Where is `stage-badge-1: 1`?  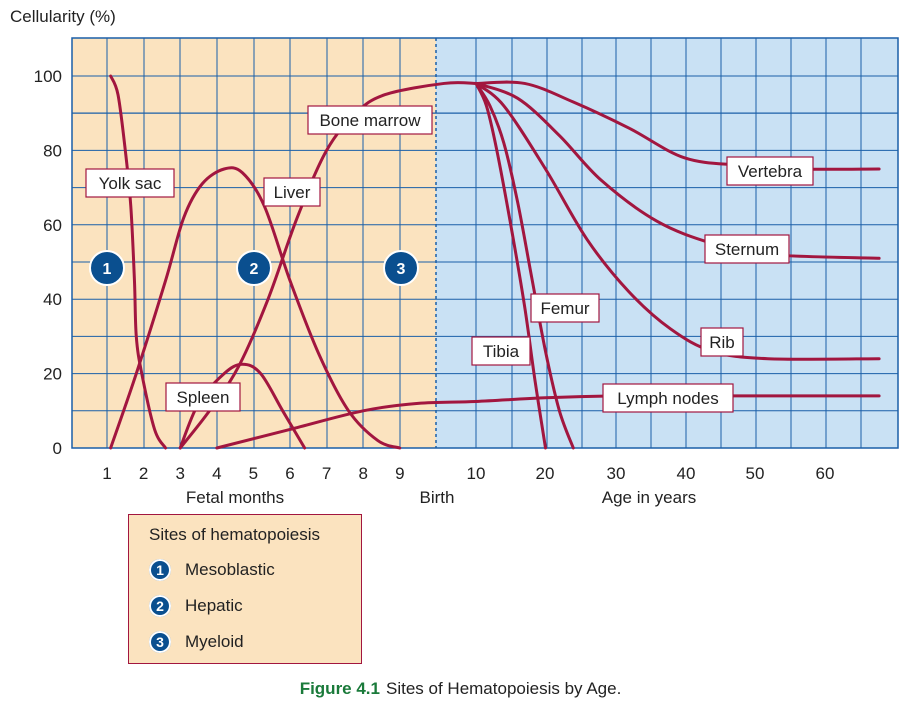 stage-badge-1: 1 is located at coordinates (107, 269).